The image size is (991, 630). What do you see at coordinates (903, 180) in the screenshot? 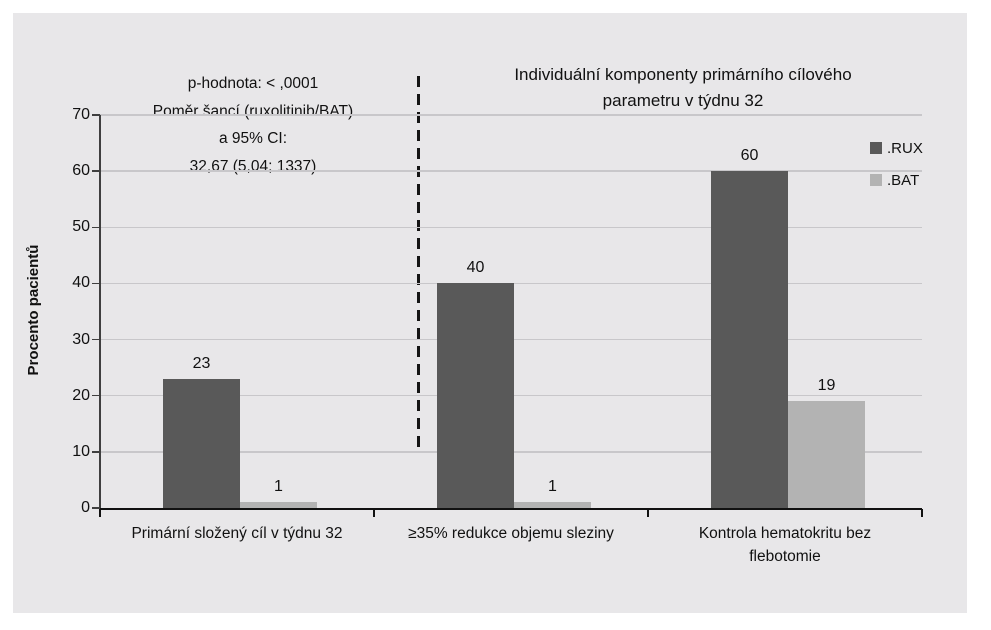
I see `legend-label-bat: .BAT` at bounding box center [903, 180].